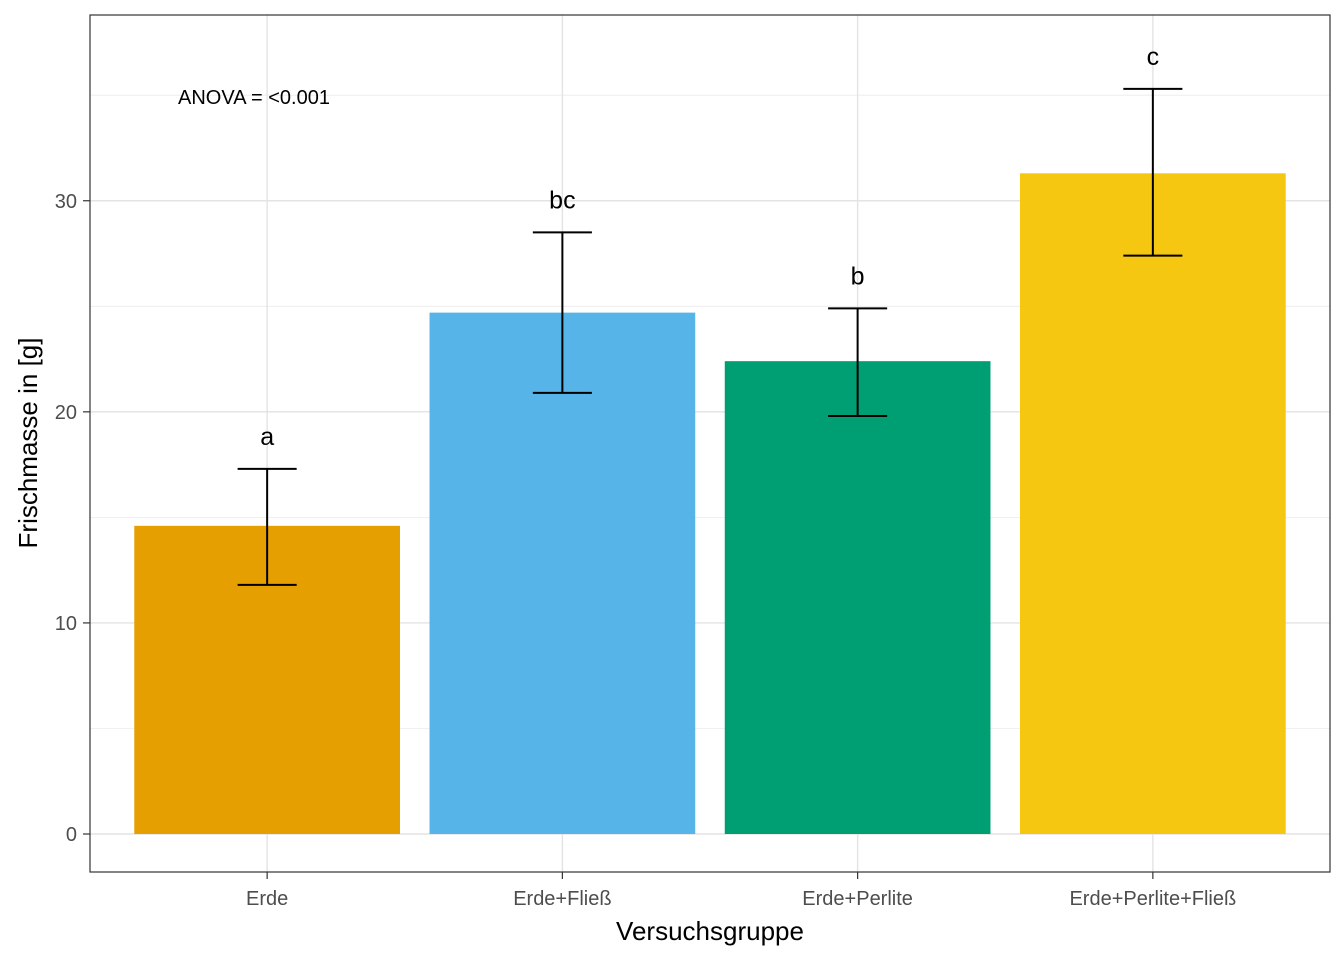 The height and width of the screenshot is (960, 1344). Describe the element at coordinates (857, 899) in the screenshot. I see `x-tick-label: Erde+Perlite` at that location.